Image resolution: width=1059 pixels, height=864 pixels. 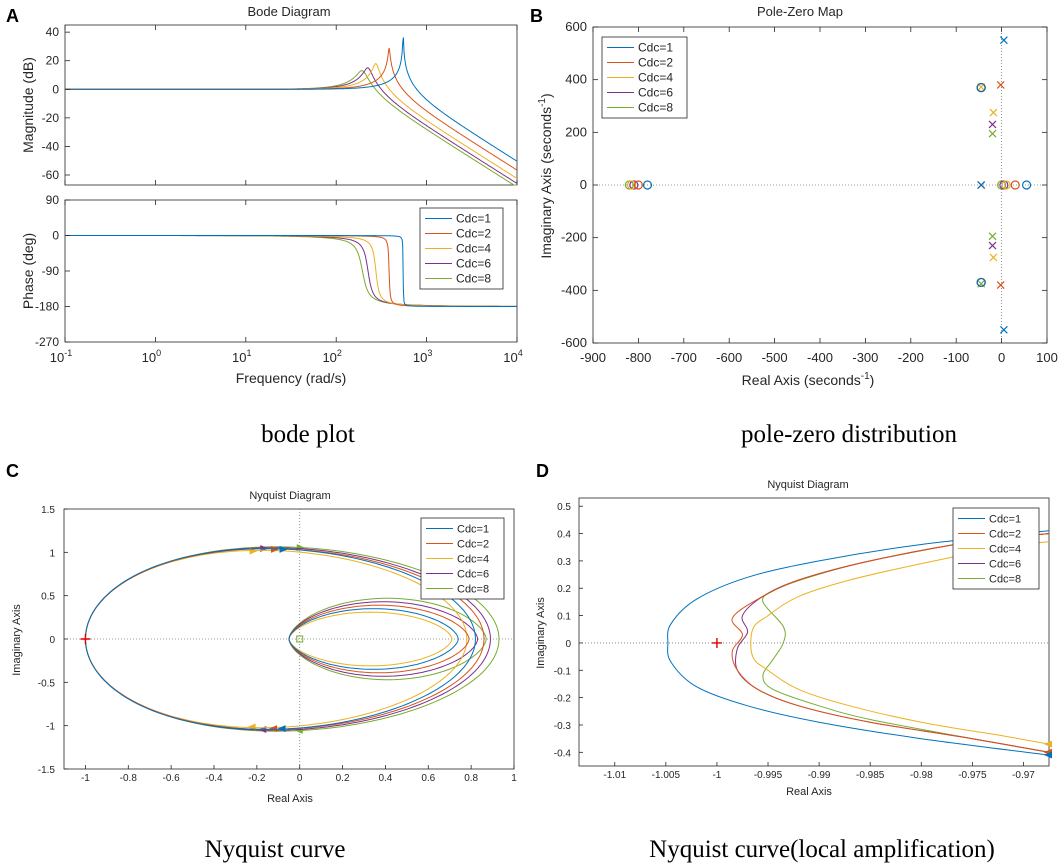 I want to click on nyquist-critical-point-marker, so click(x=85, y=639).